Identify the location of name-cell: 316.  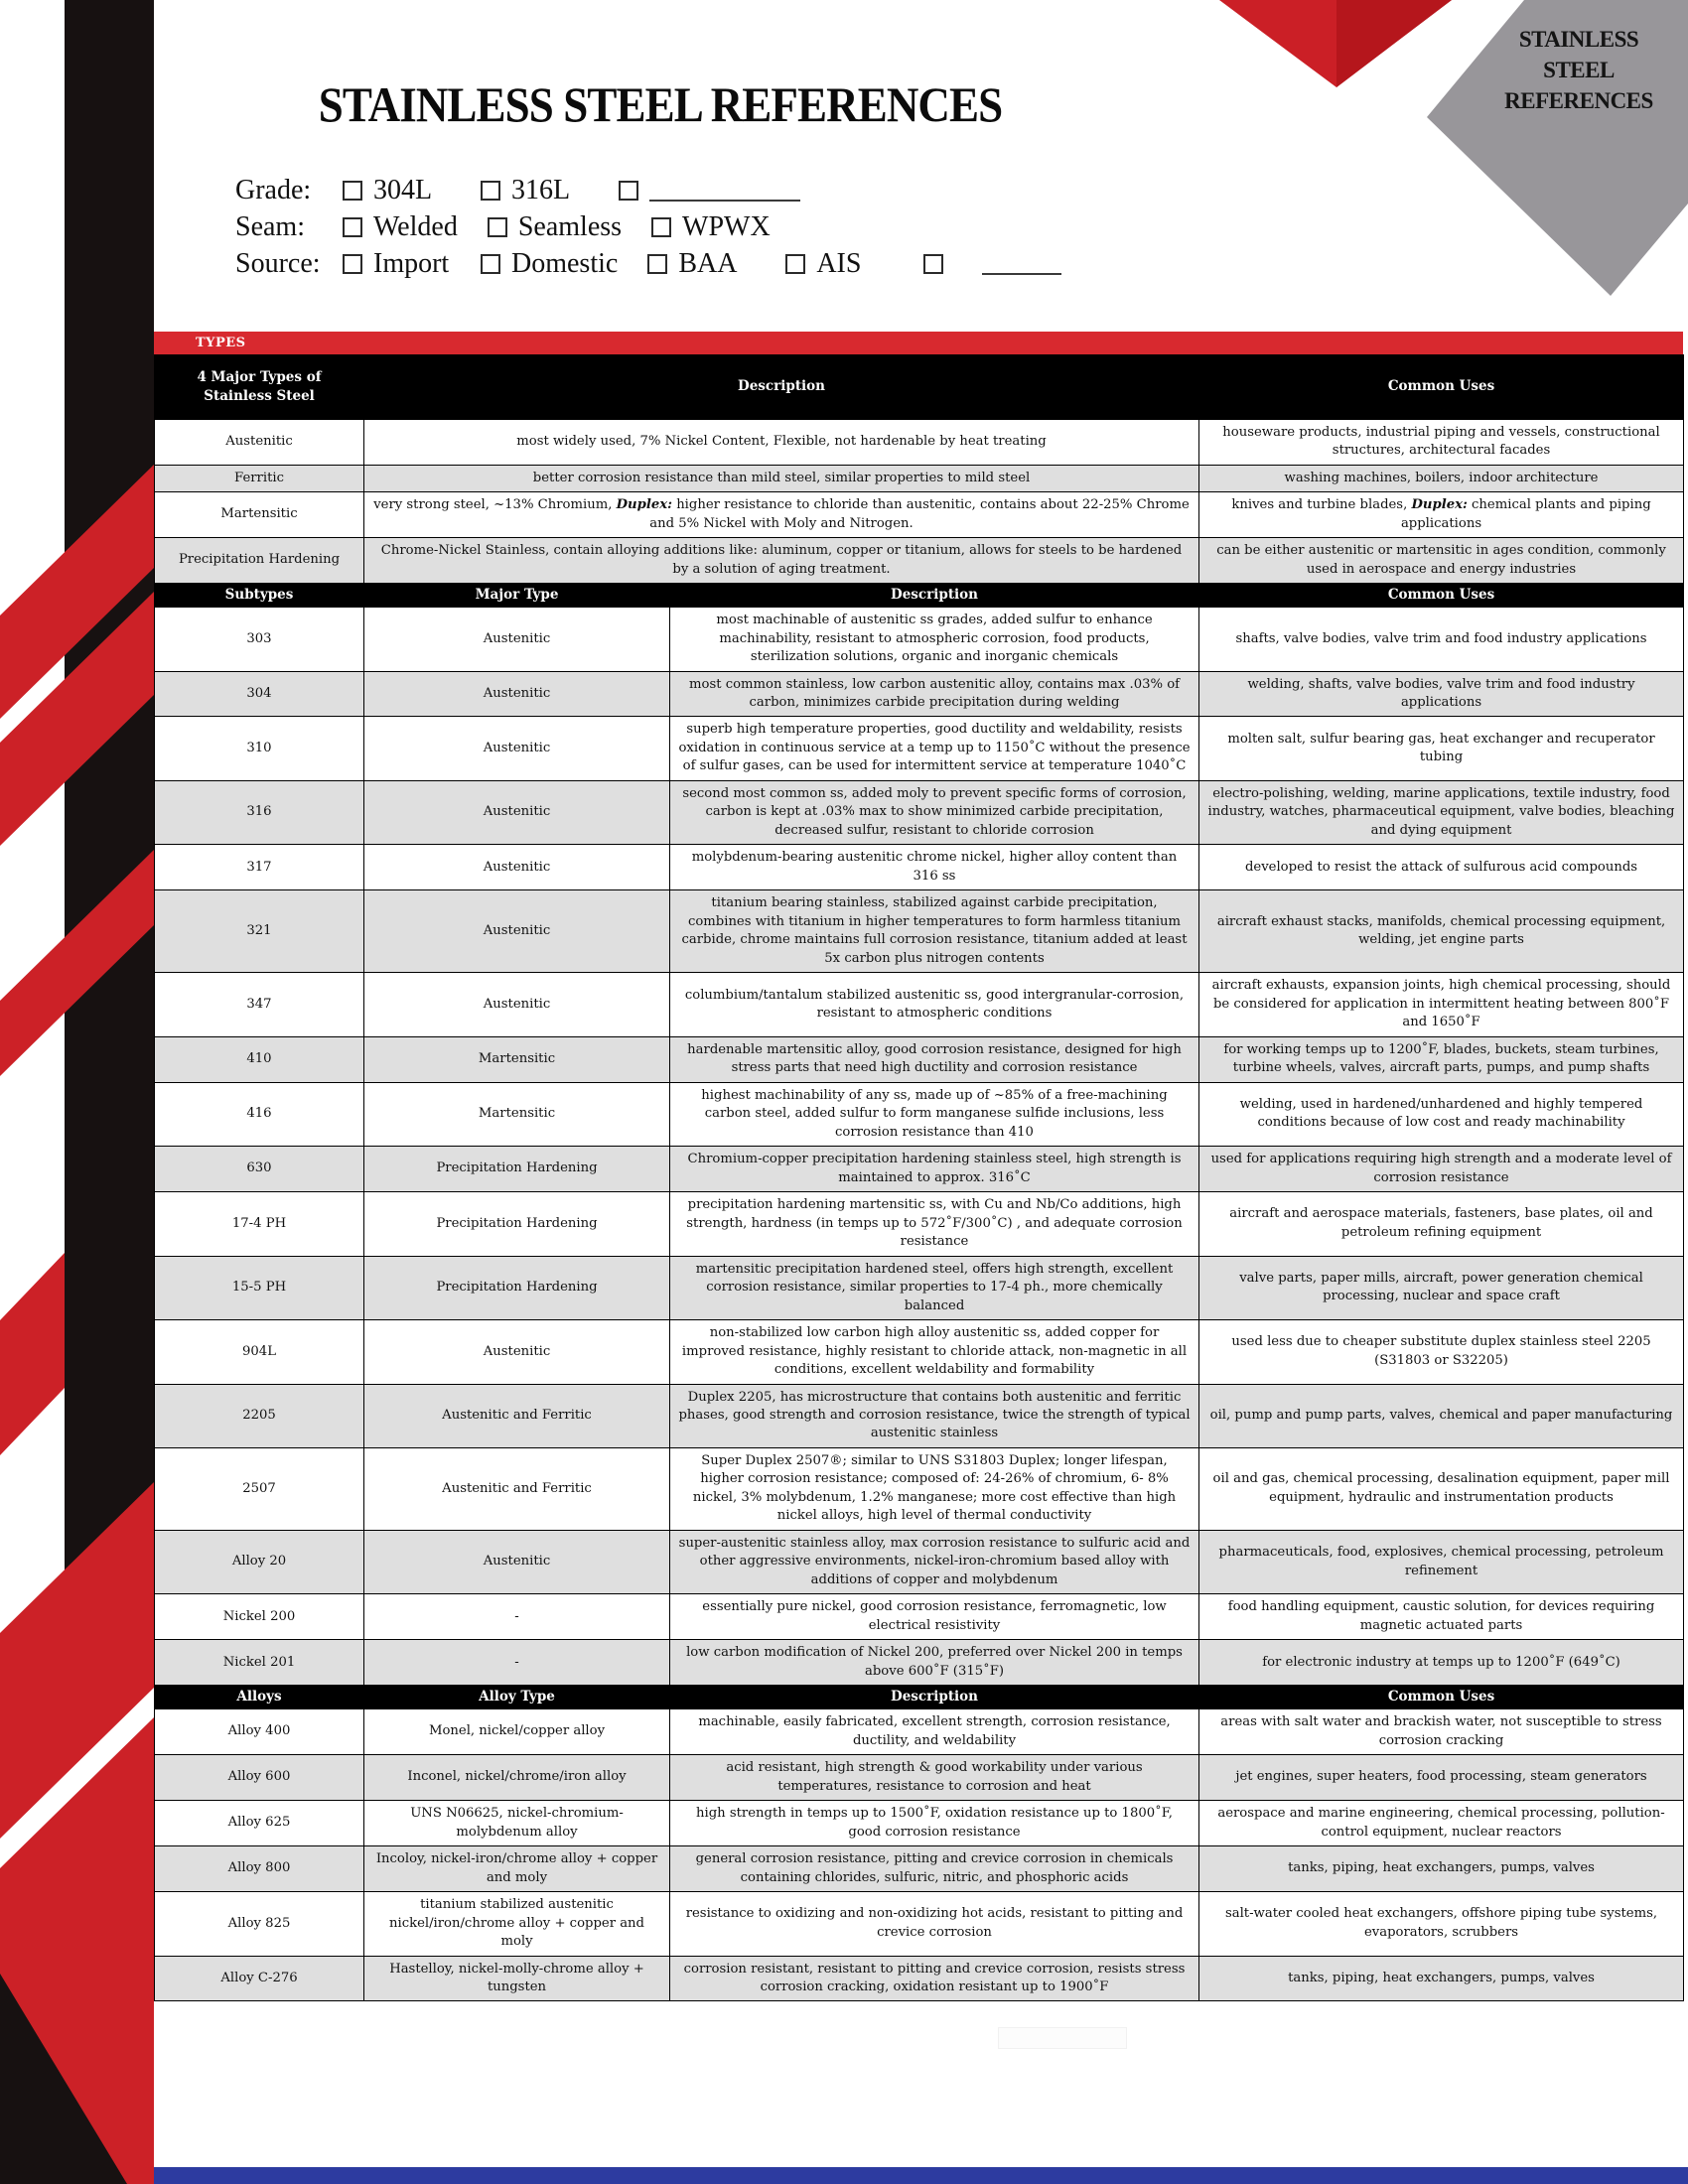
(259, 812).